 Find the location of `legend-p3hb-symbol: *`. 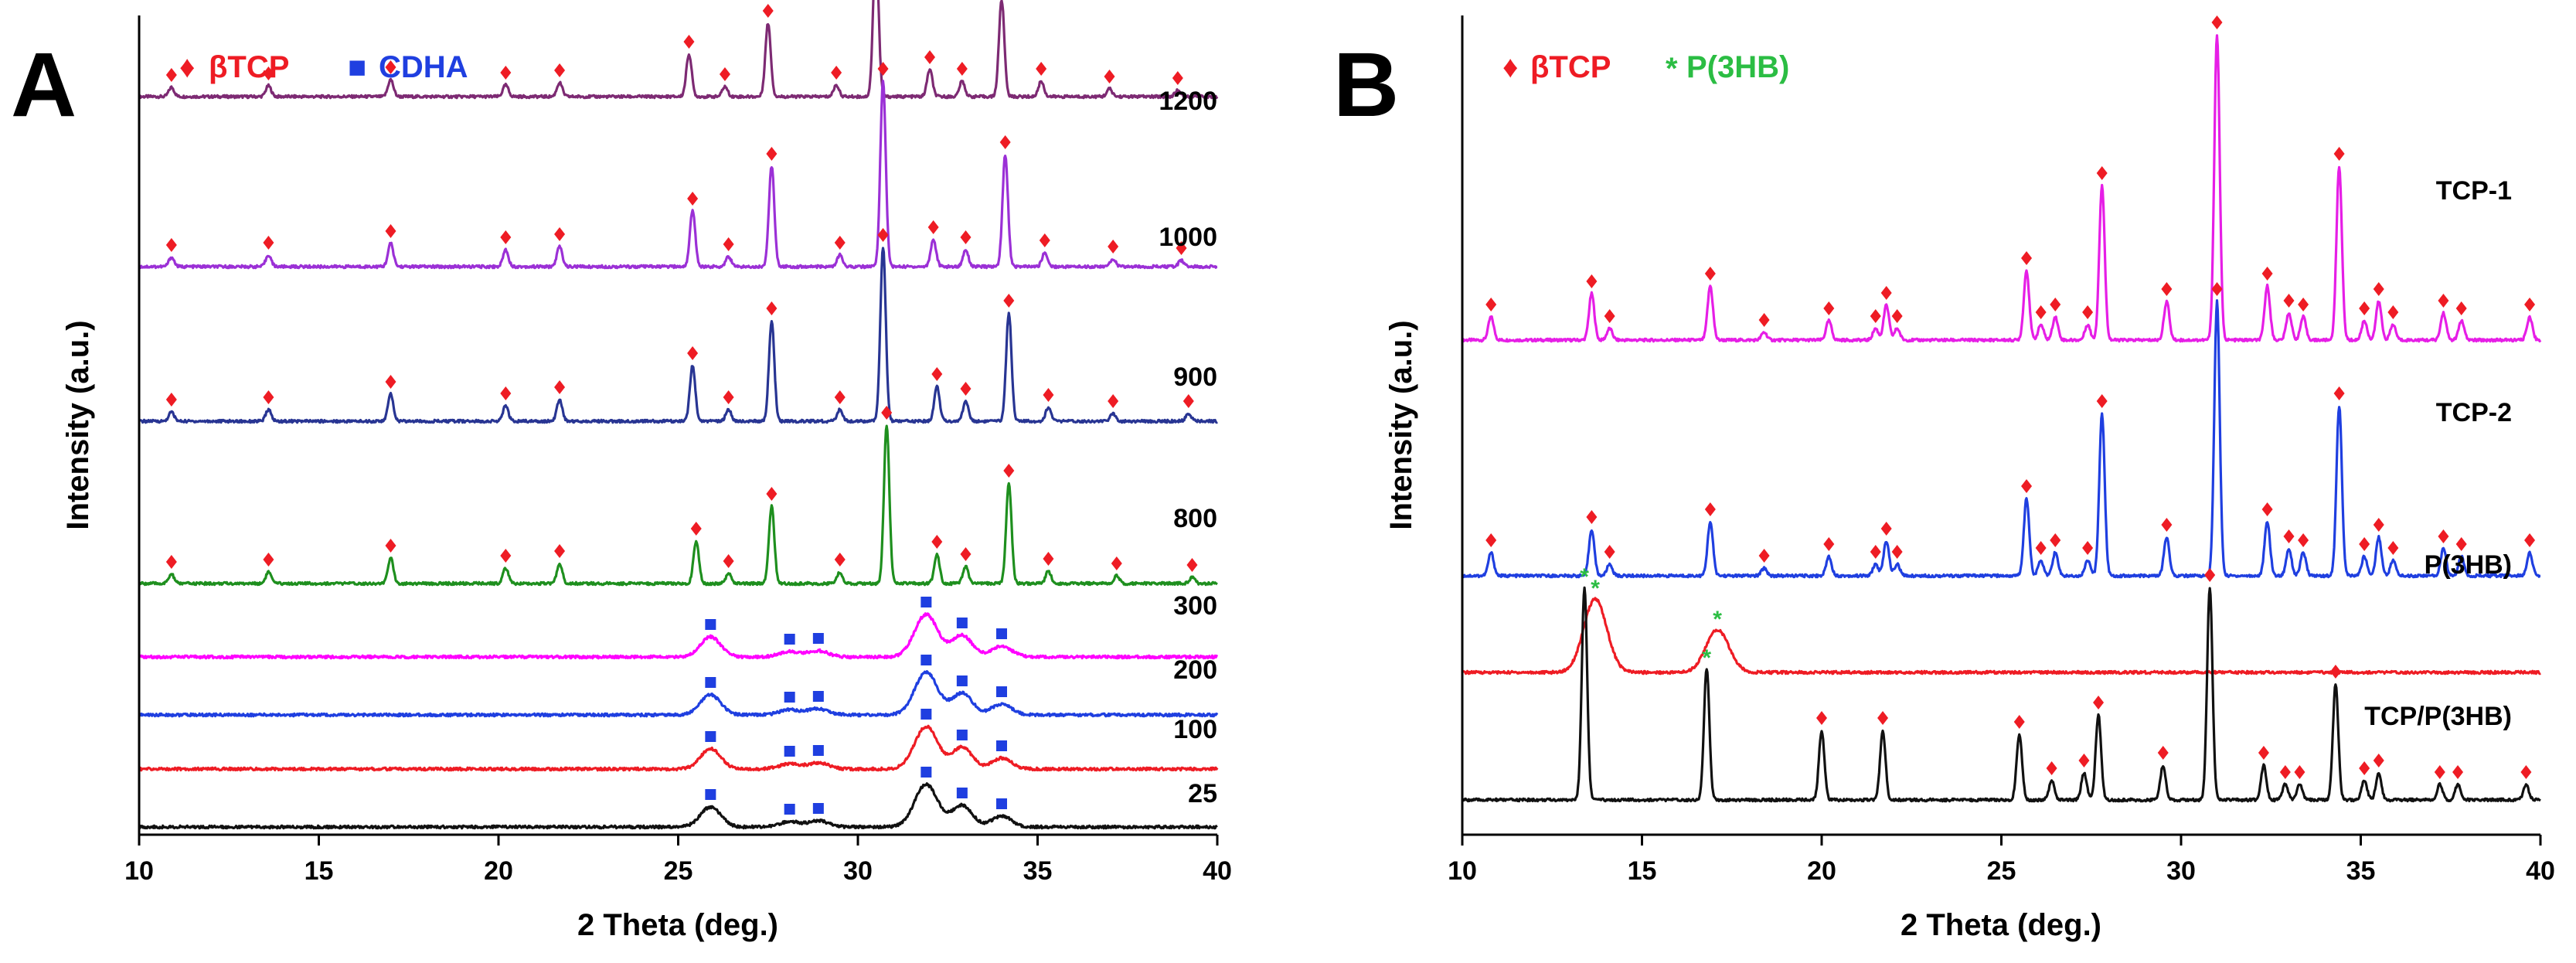

legend-p3hb-symbol: * is located at coordinates (1672, 69).